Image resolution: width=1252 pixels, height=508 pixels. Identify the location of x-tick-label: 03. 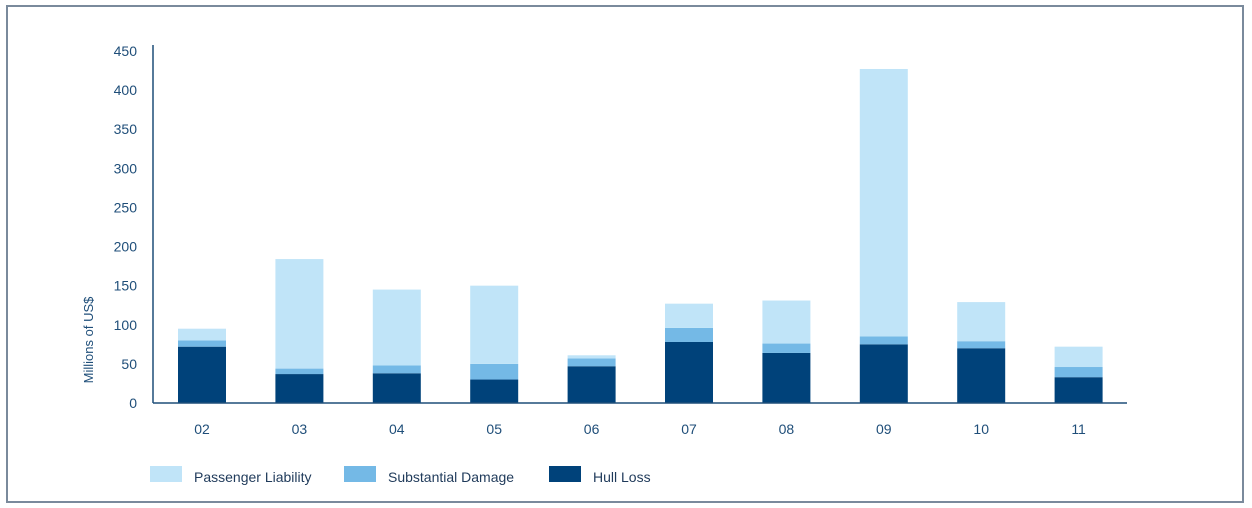
(300, 429).